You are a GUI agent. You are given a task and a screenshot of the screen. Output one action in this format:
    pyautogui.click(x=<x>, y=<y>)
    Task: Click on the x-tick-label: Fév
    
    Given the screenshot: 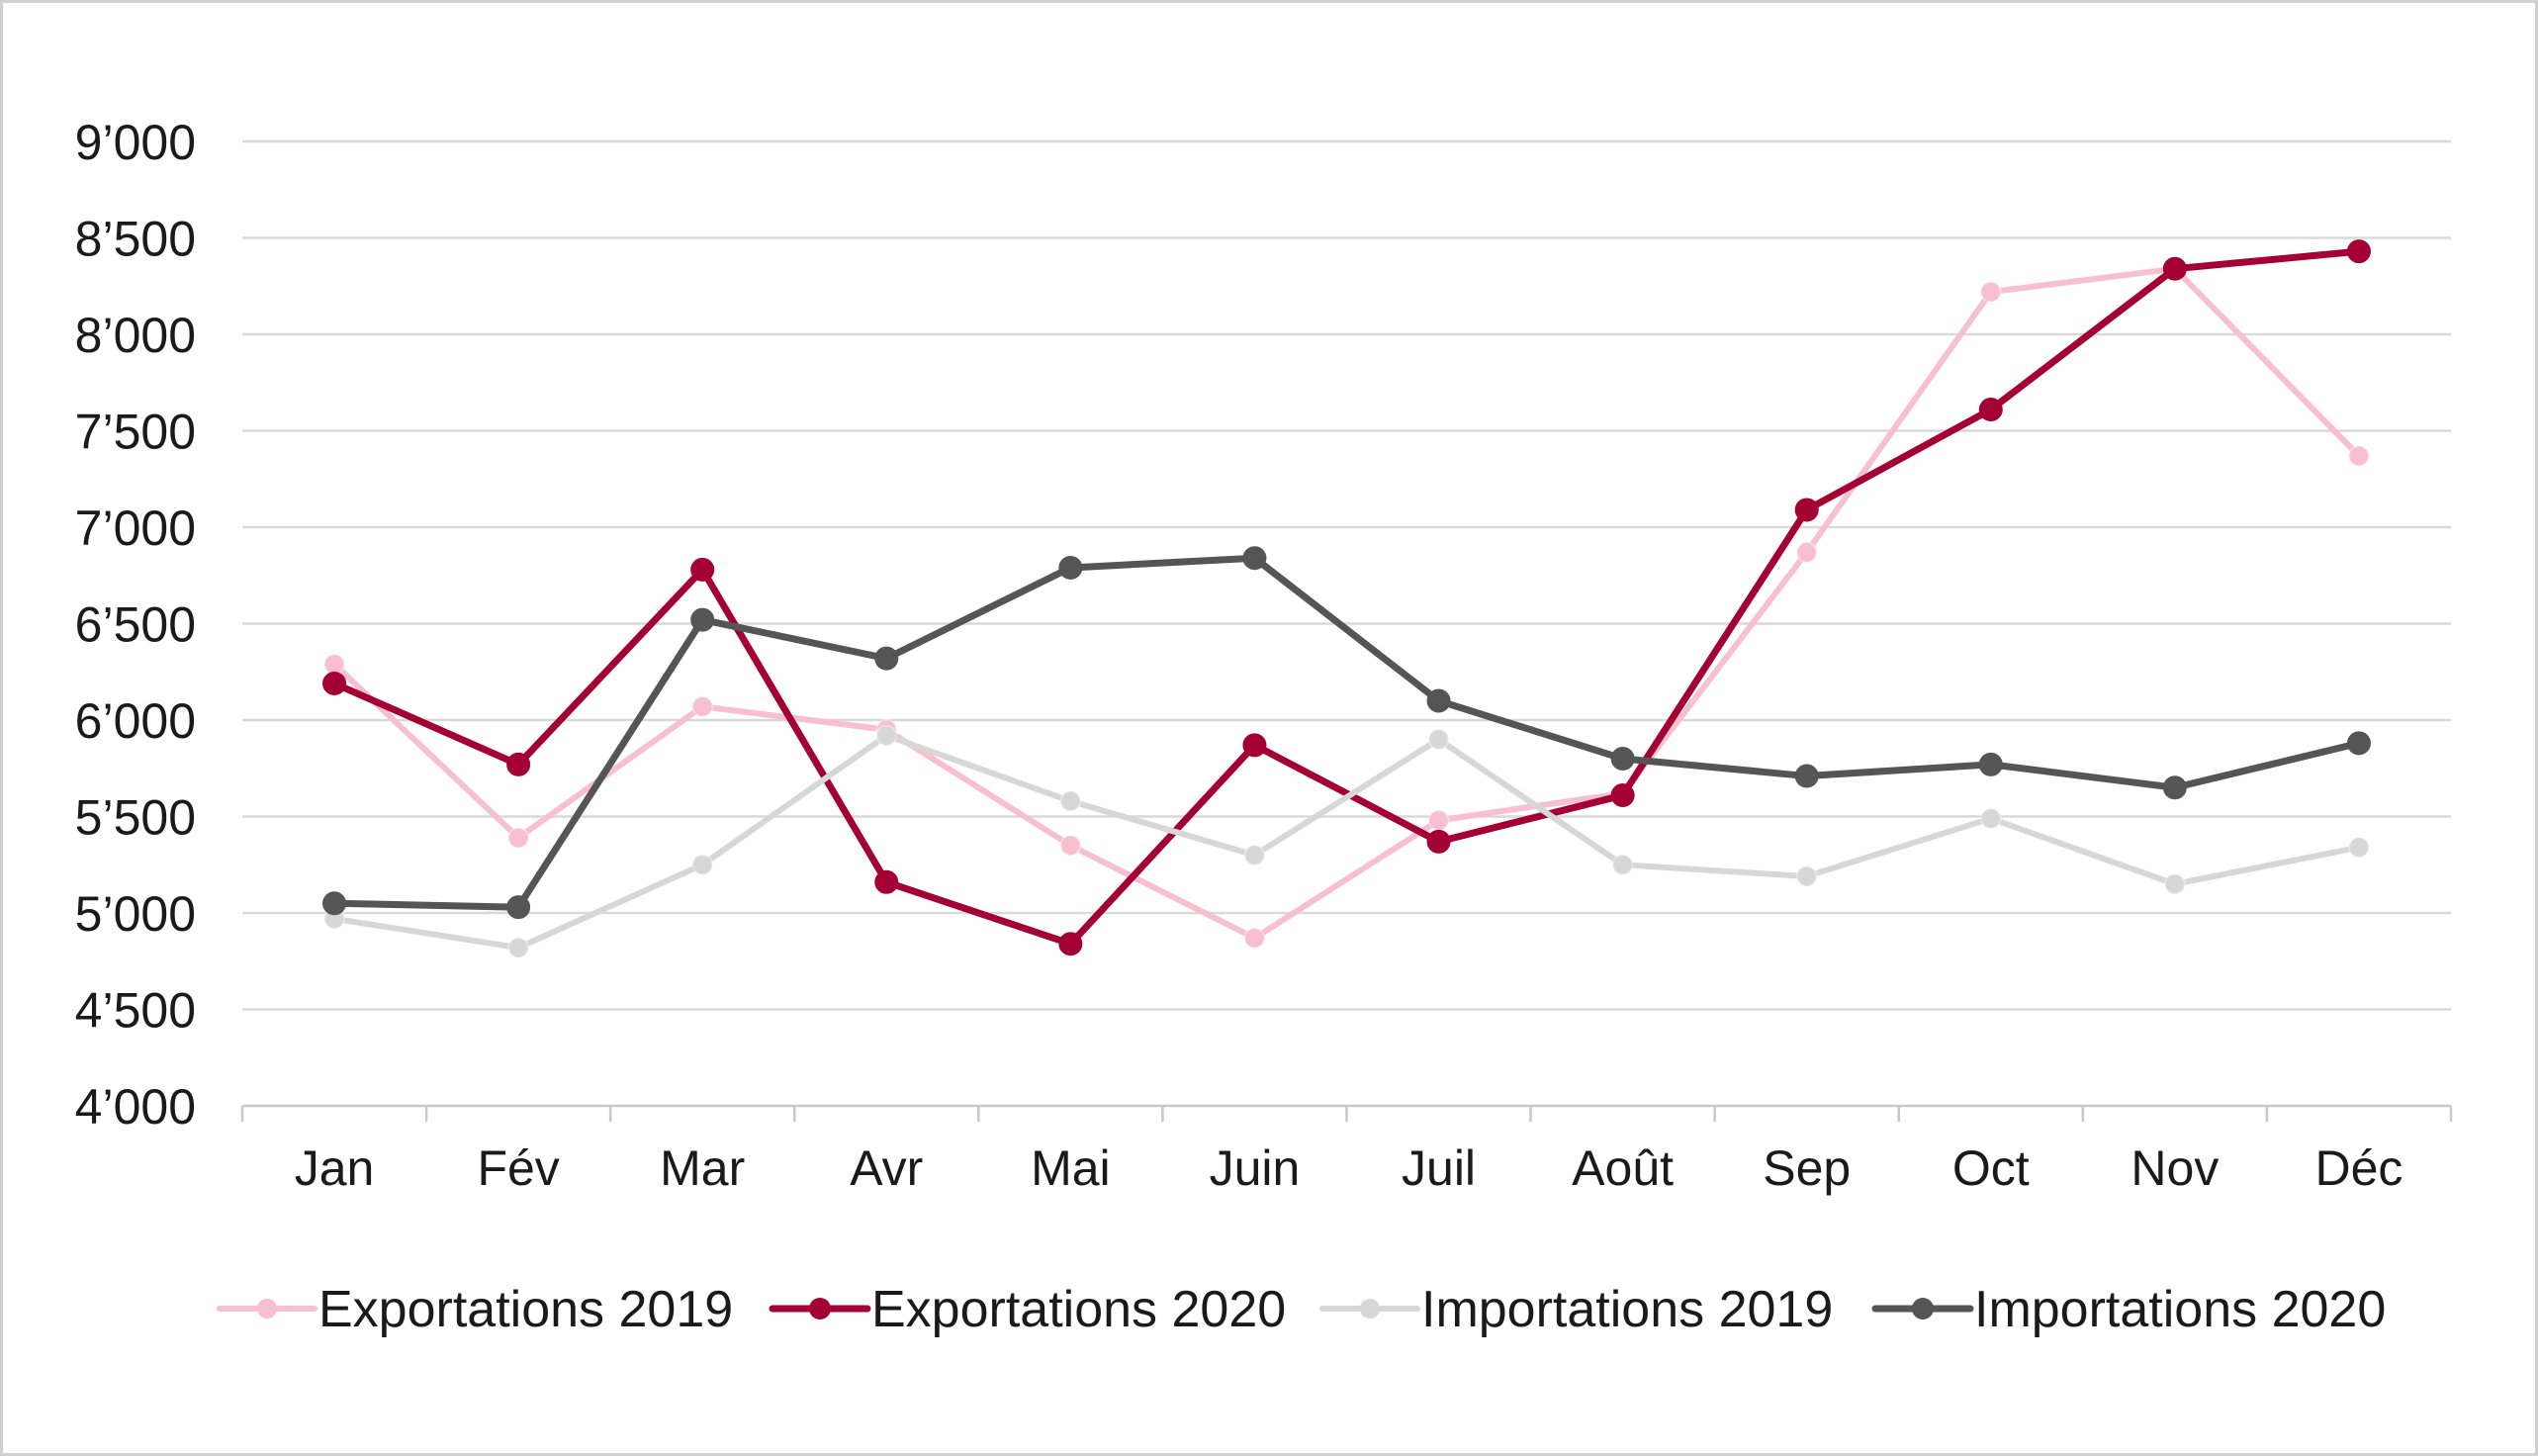 What is the action you would take?
    pyautogui.click(x=518, y=1168)
    